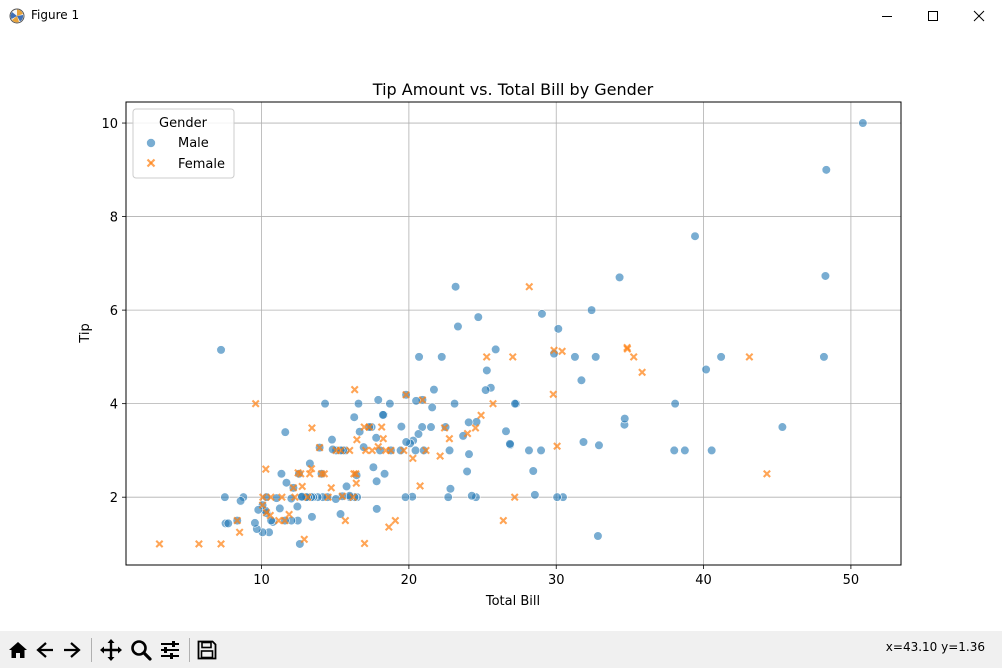 This screenshot has height=668, width=1002. Describe the element at coordinates (501, 649) in the screenshot. I see `navigation-toolbar: x=43.10 y=1.36` at that location.